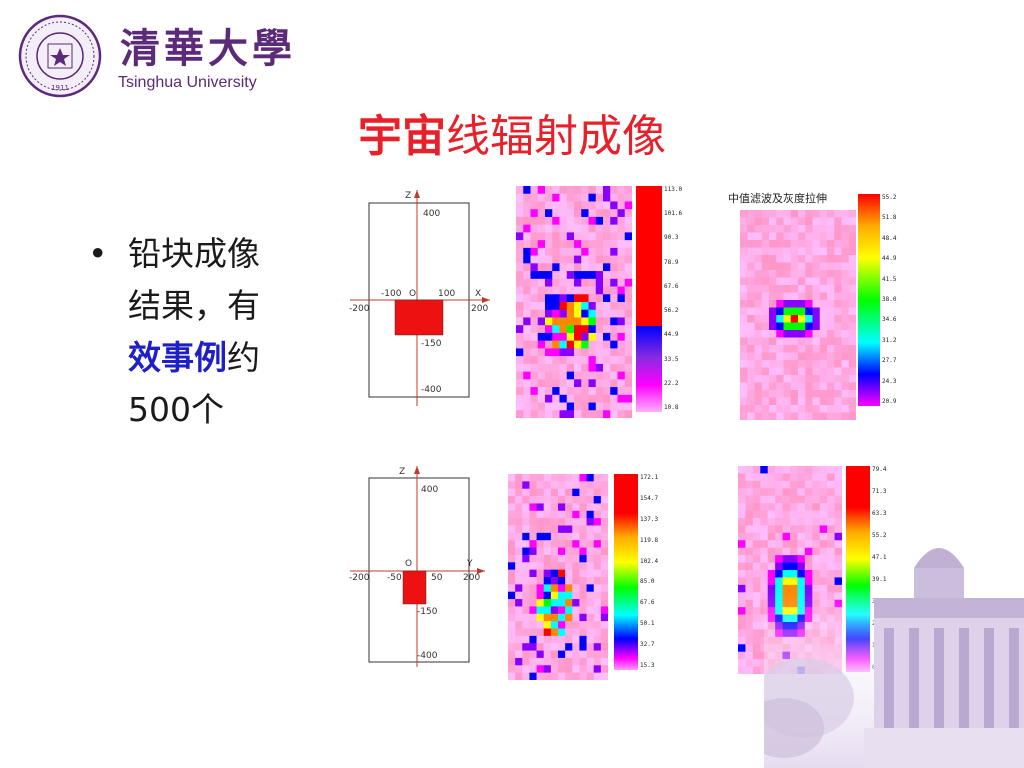 This screenshot has height=768, width=1024. What do you see at coordinates (671, 407) in the screenshot?
I see `colorbar-tick: 10.8` at bounding box center [671, 407].